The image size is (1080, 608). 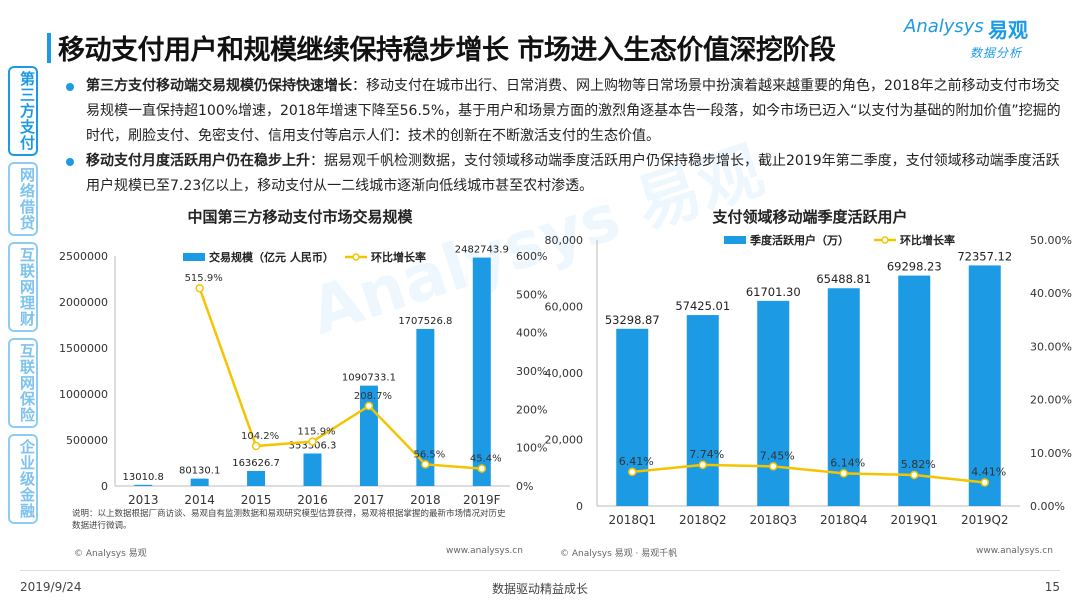 I want to click on side-tab-enterprise-finance: 企业级金融, so click(x=23, y=479).